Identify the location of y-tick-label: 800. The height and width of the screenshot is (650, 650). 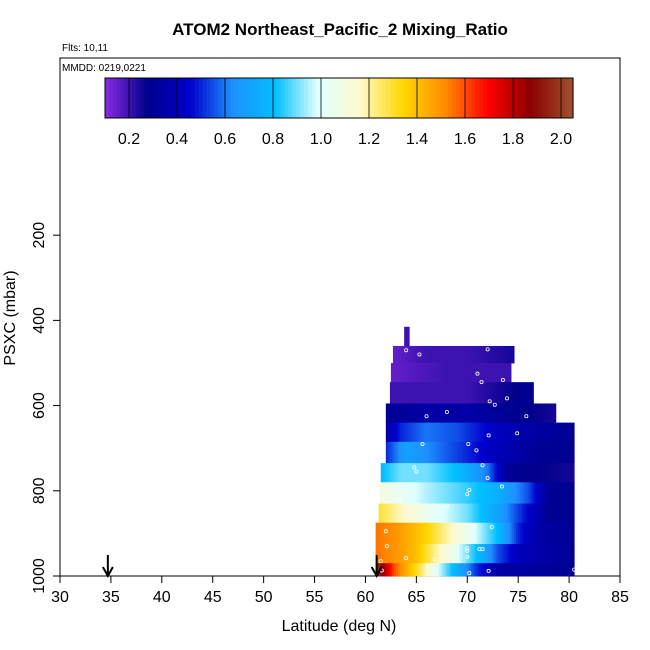
(39, 490).